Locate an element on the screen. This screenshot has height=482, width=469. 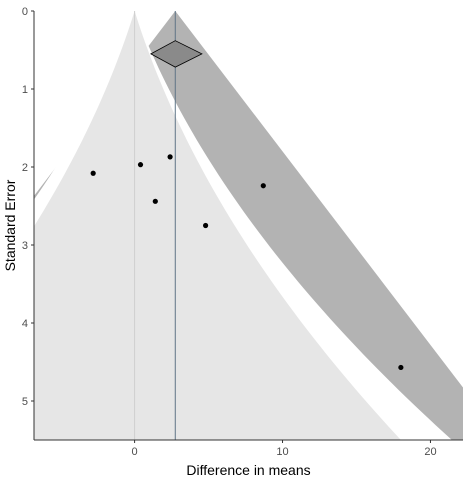
x-tick-label: 10 is located at coordinates (282, 452).